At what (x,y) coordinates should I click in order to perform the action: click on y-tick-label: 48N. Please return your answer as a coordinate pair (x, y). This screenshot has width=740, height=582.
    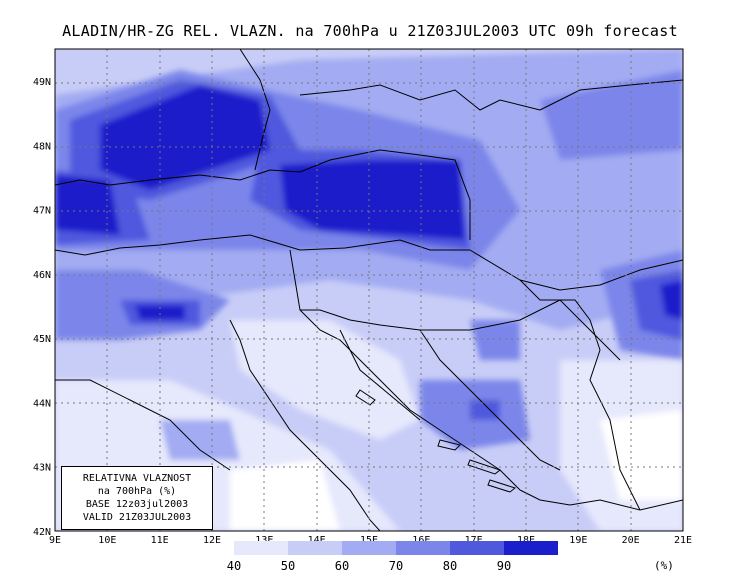
    Looking at the image, I should click on (42, 146).